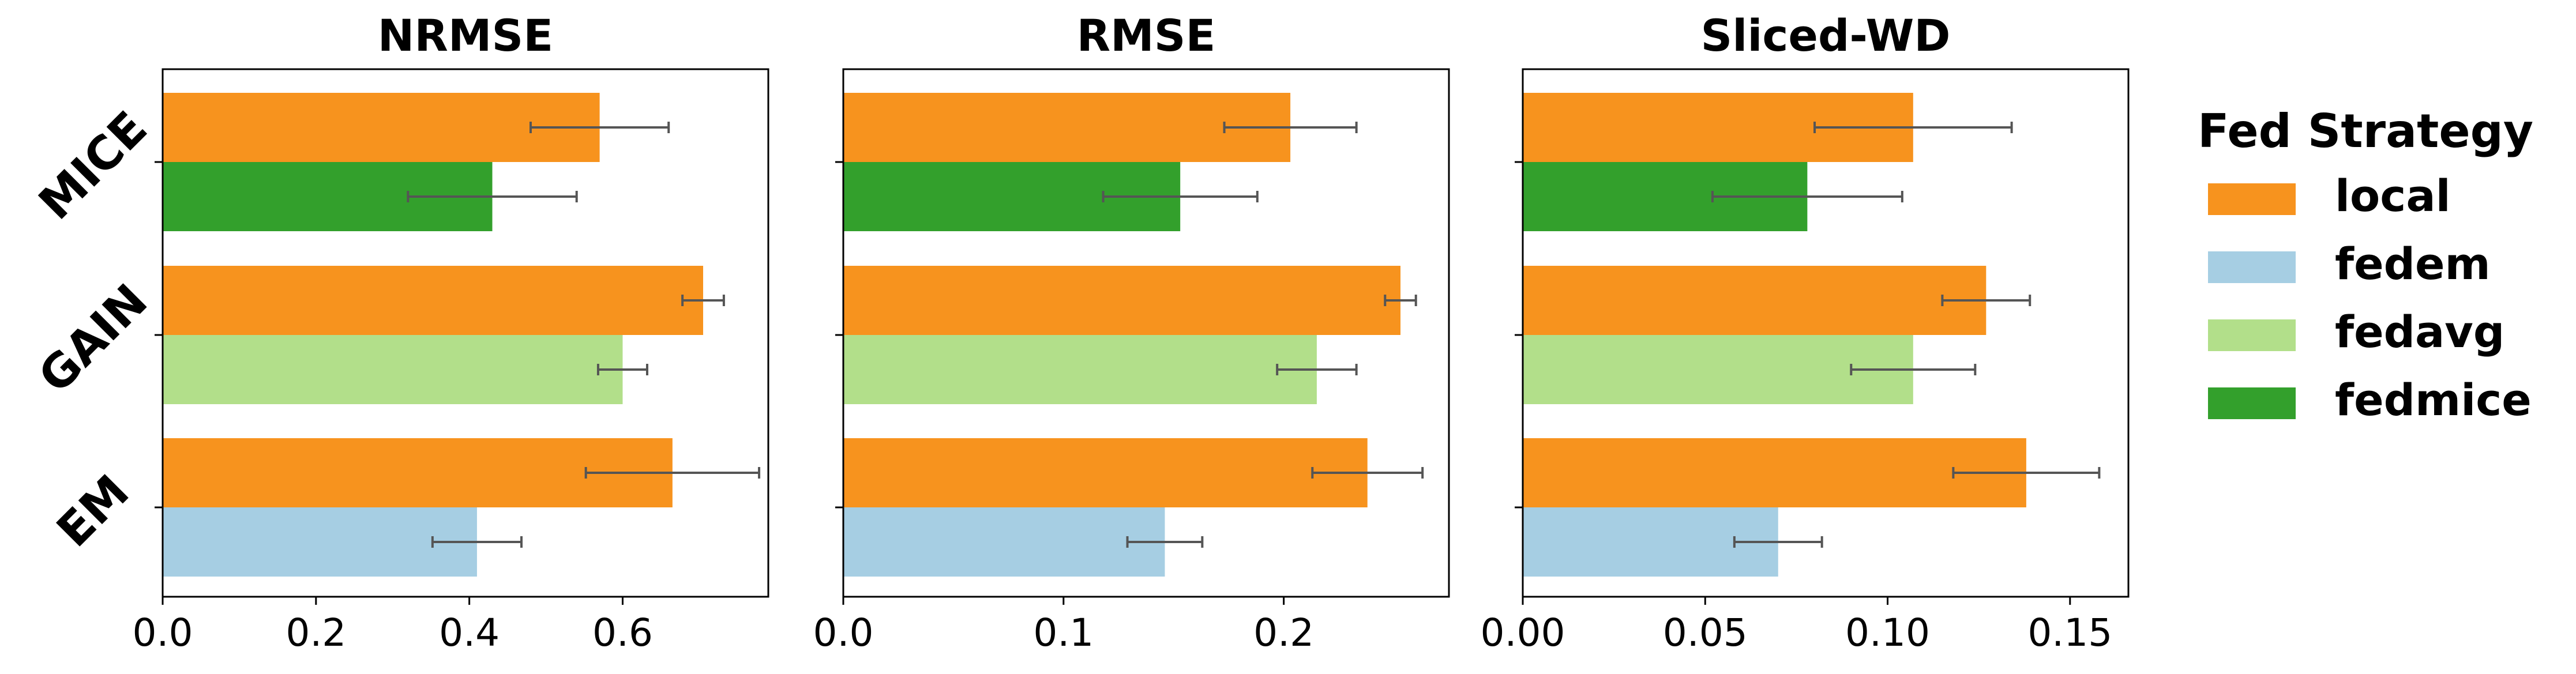 The width and height of the screenshot is (2576, 674). I want to click on bar-nrmse-gain-local, so click(434, 301).